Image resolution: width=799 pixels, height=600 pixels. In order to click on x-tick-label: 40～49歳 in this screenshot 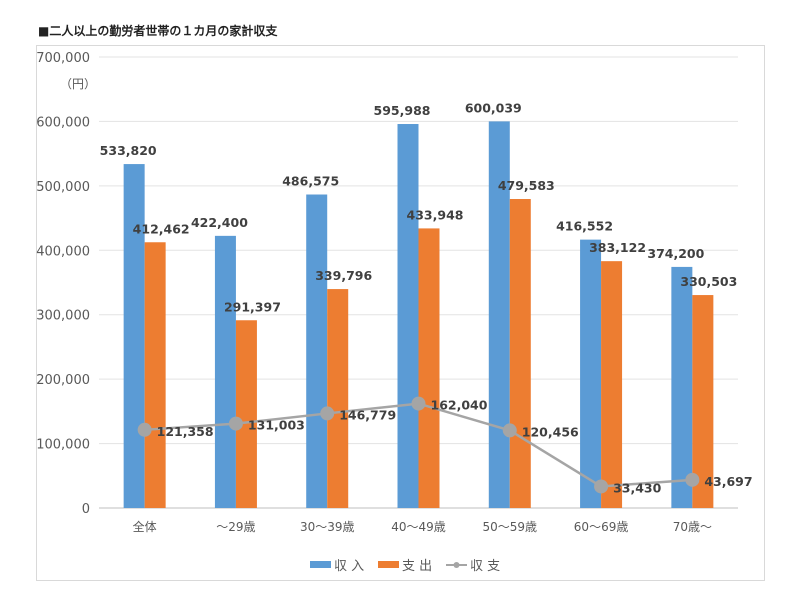, I will do `click(418, 527)`.